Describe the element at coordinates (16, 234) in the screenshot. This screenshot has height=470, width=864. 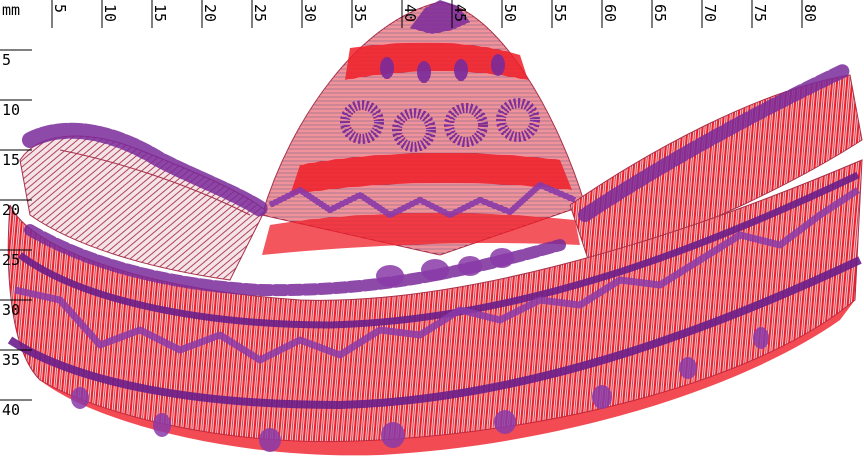
I see `y-axis-ruler: 5 10 15 20 25 30 35 40` at that location.